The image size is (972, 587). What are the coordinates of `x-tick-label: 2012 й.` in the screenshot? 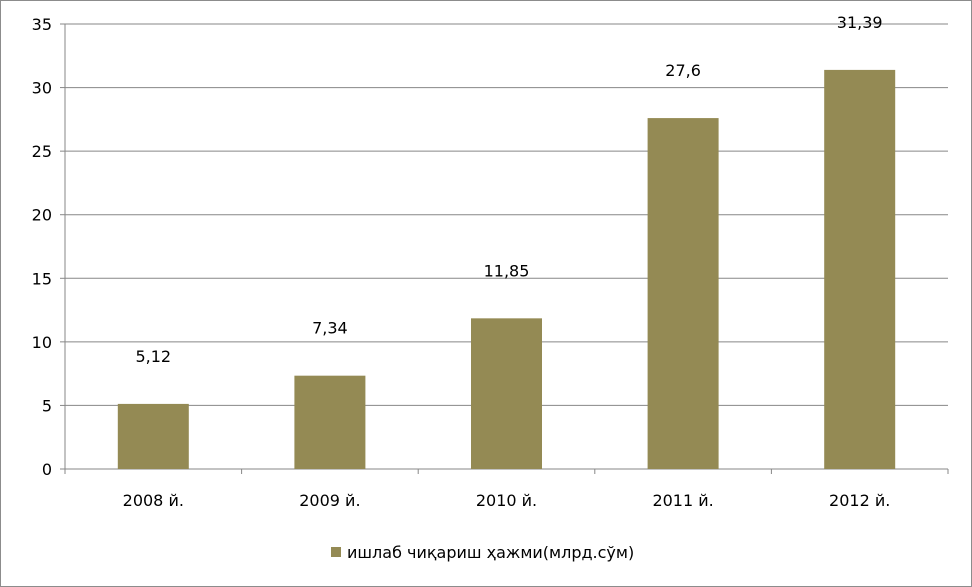 It's located at (859, 500).